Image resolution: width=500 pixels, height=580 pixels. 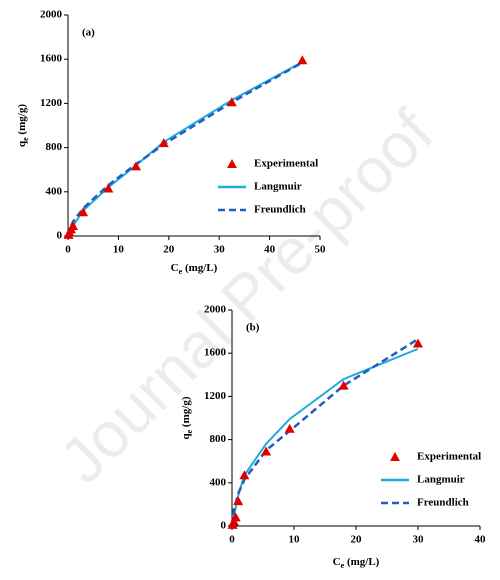 What do you see at coordinates (321, 250) in the screenshot?
I see `x-tick-label: 50` at bounding box center [321, 250].